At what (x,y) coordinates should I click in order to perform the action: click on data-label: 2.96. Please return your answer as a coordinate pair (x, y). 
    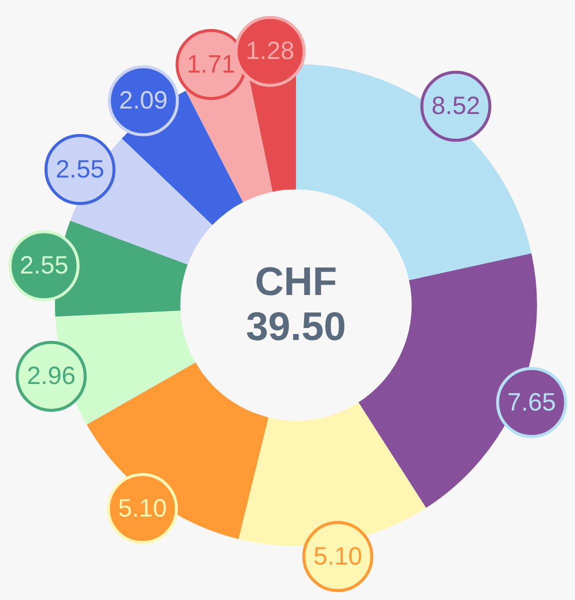
    Looking at the image, I should click on (51, 376).